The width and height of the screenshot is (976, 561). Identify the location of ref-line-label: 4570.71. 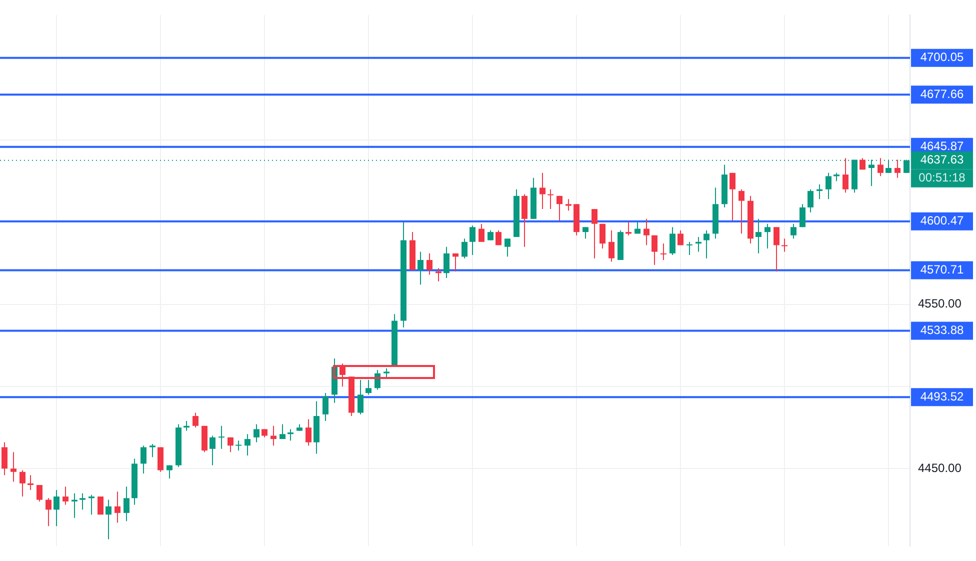
(942, 269).